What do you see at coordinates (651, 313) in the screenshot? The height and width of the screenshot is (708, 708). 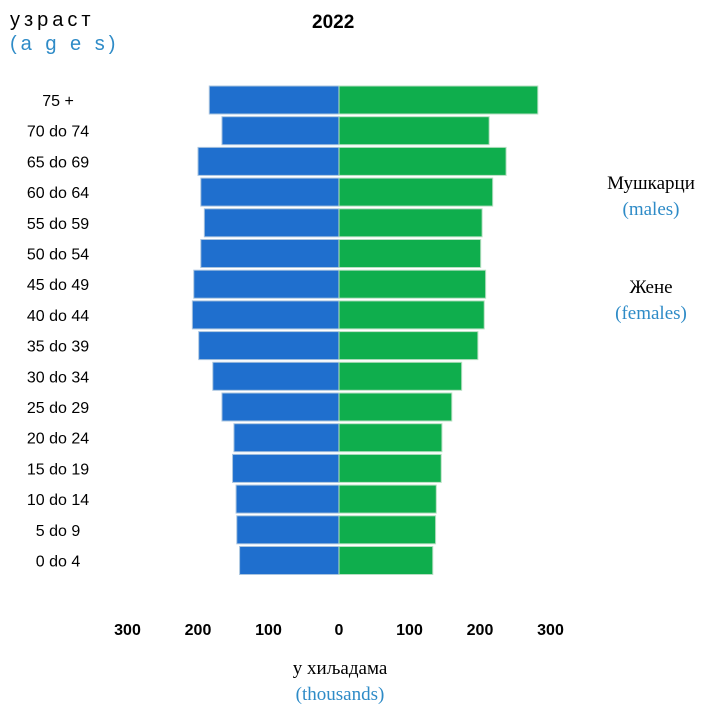 I see `legend-sublabel-females: (females)` at bounding box center [651, 313].